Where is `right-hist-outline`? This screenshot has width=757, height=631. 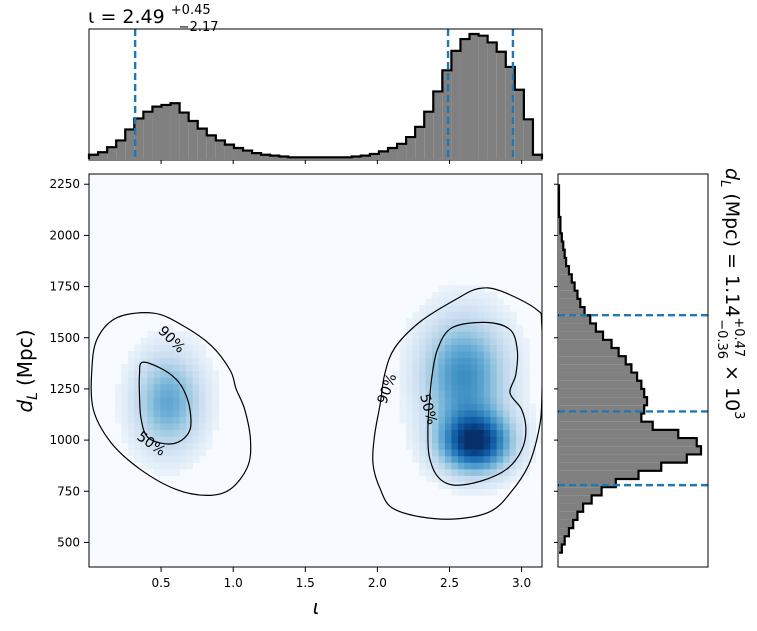
right-hist-outline is located at coordinates (630, 369).